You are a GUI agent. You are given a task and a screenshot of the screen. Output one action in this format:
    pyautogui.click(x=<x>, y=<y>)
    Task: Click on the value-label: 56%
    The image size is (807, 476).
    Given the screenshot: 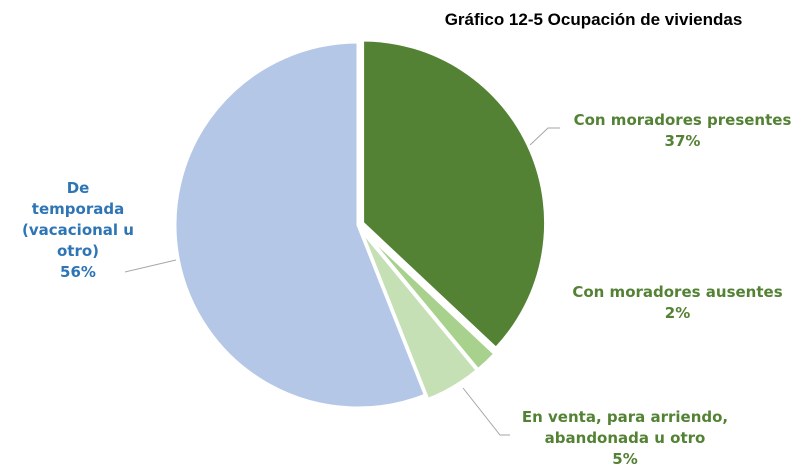 What is the action you would take?
    pyautogui.click(x=78, y=272)
    